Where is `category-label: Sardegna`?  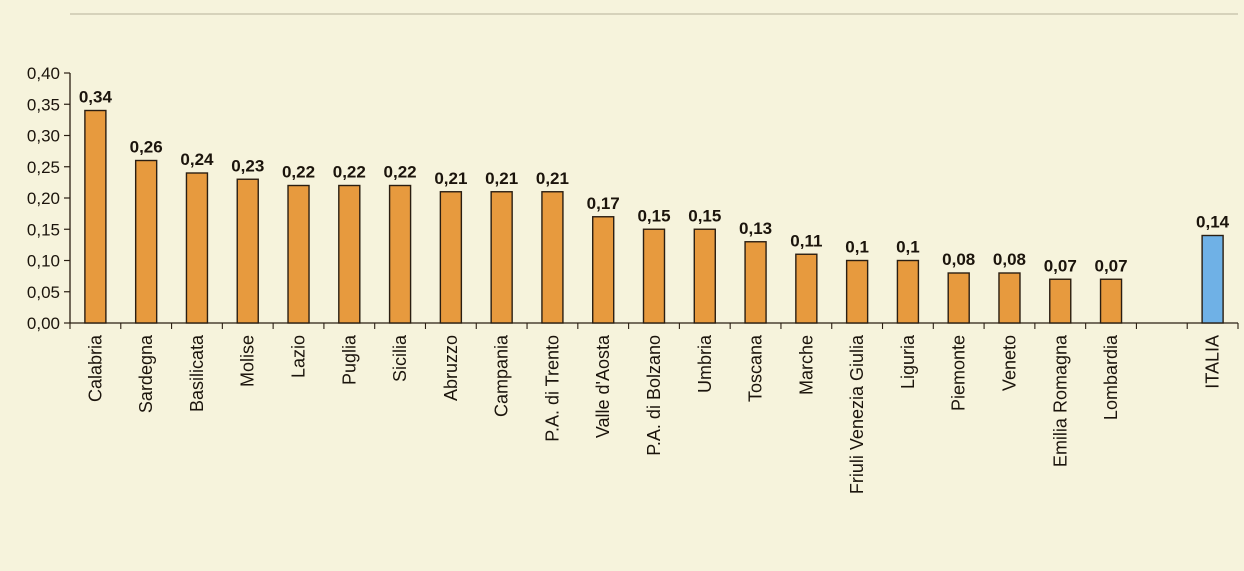 category-label: Sardegna is located at coordinates (146, 373).